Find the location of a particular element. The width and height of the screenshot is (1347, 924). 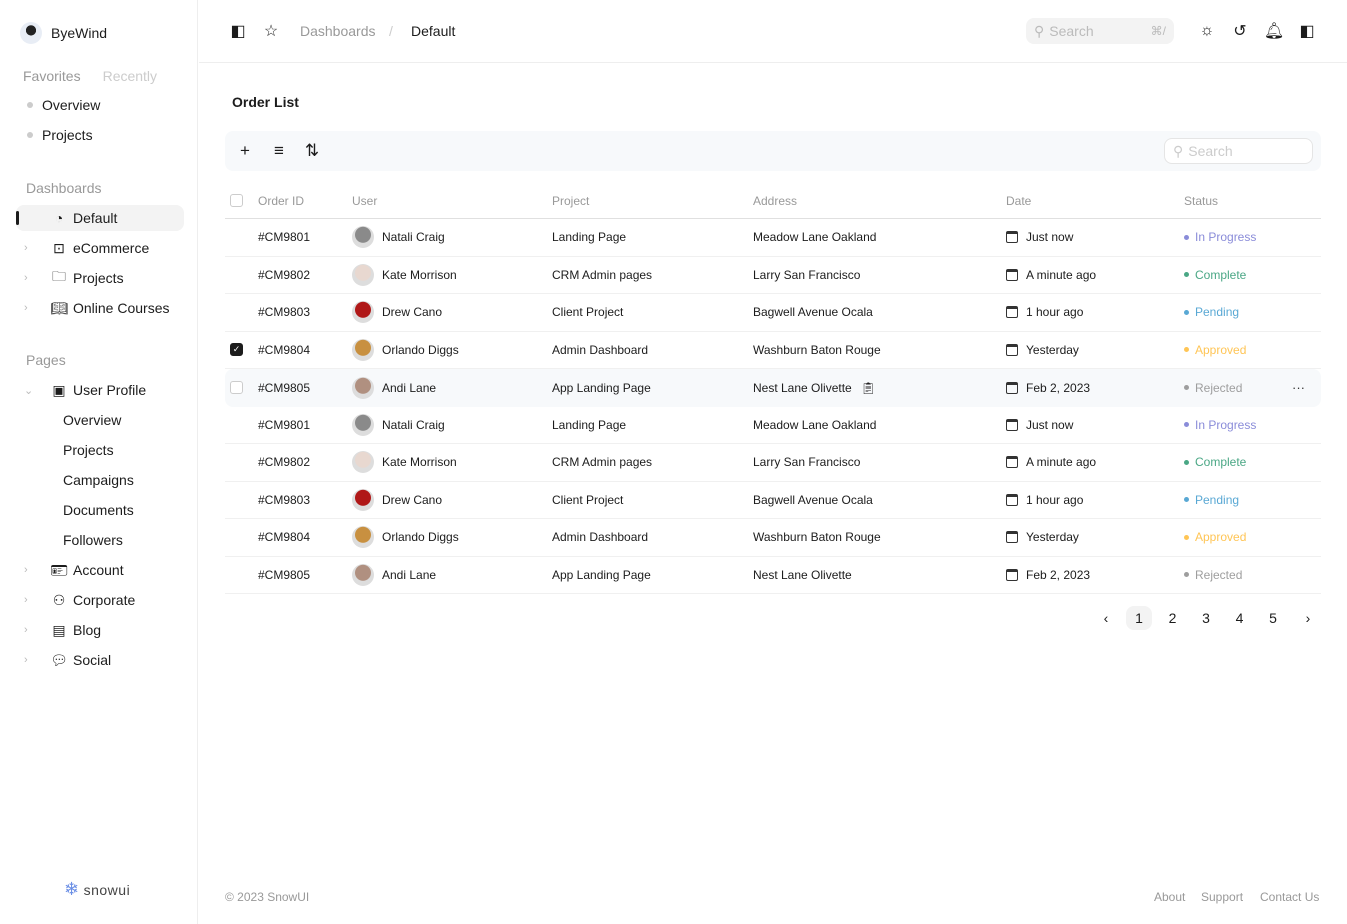

sidebar-item-corporate: › ⚇ Corporate is located at coordinates (100, 600).